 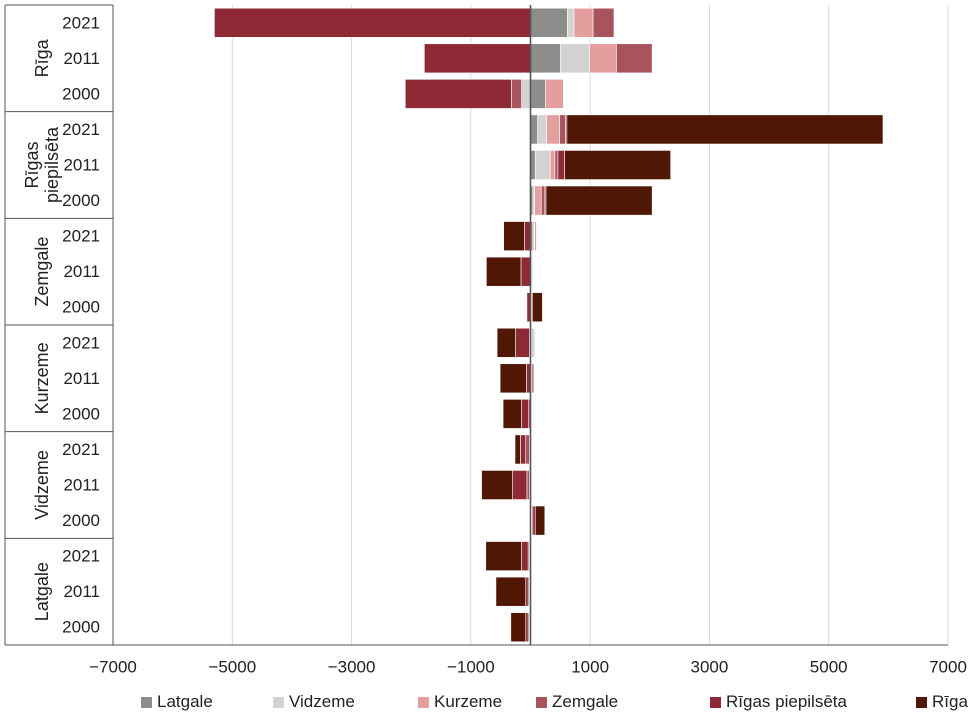 What do you see at coordinates (42, 272) in the screenshot?
I see `group-label: Zemgale` at bounding box center [42, 272].